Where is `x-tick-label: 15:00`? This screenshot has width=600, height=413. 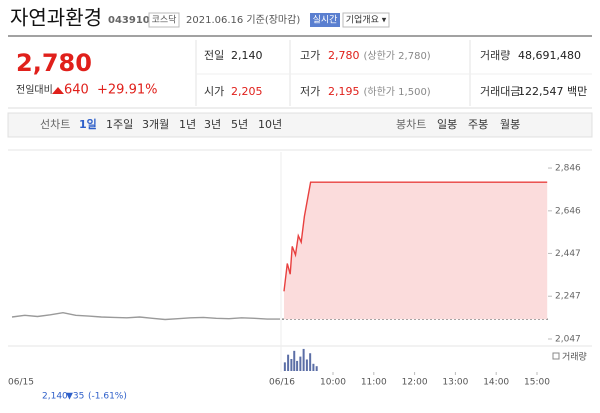 x-tick-label: 15:00 is located at coordinates (537, 383).